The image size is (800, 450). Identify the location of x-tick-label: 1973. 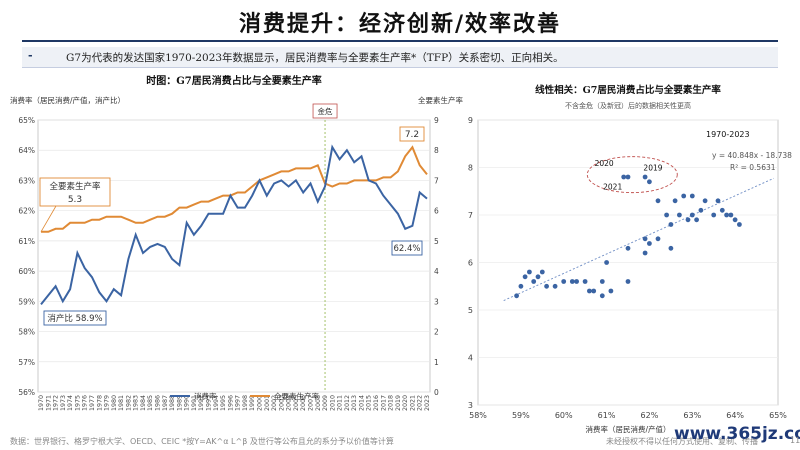
(63, 403).